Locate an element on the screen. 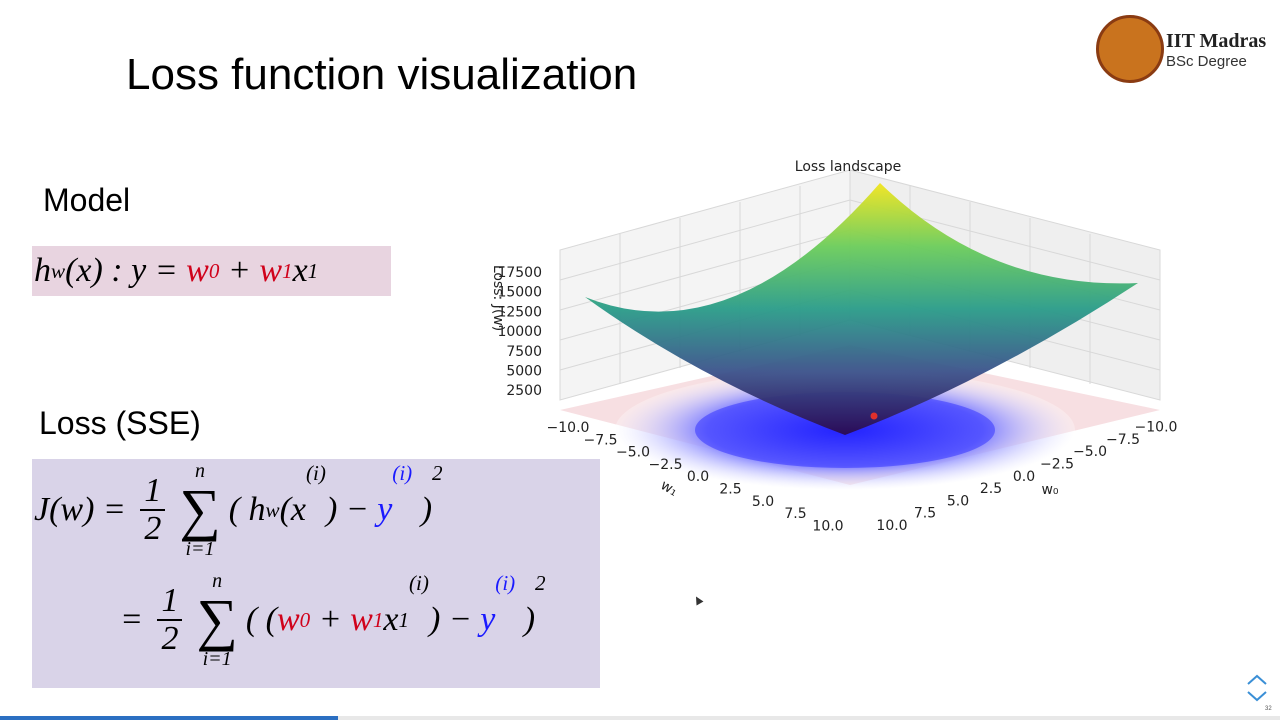 Image resolution: width=1280 pixels, height=720 pixels. nav-arrows is located at coordinates (1257, 688).